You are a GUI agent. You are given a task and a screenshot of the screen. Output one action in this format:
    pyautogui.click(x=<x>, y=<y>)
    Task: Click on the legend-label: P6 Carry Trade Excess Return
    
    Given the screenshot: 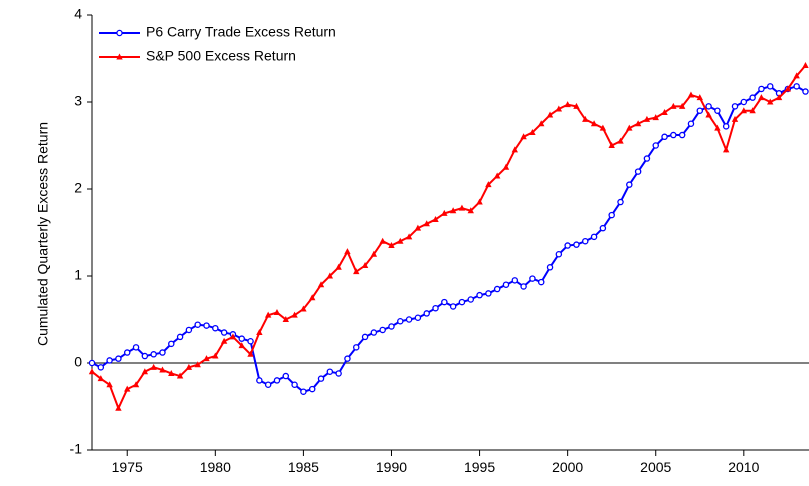 What is the action you would take?
    pyautogui.click(x=241, y=32)
    